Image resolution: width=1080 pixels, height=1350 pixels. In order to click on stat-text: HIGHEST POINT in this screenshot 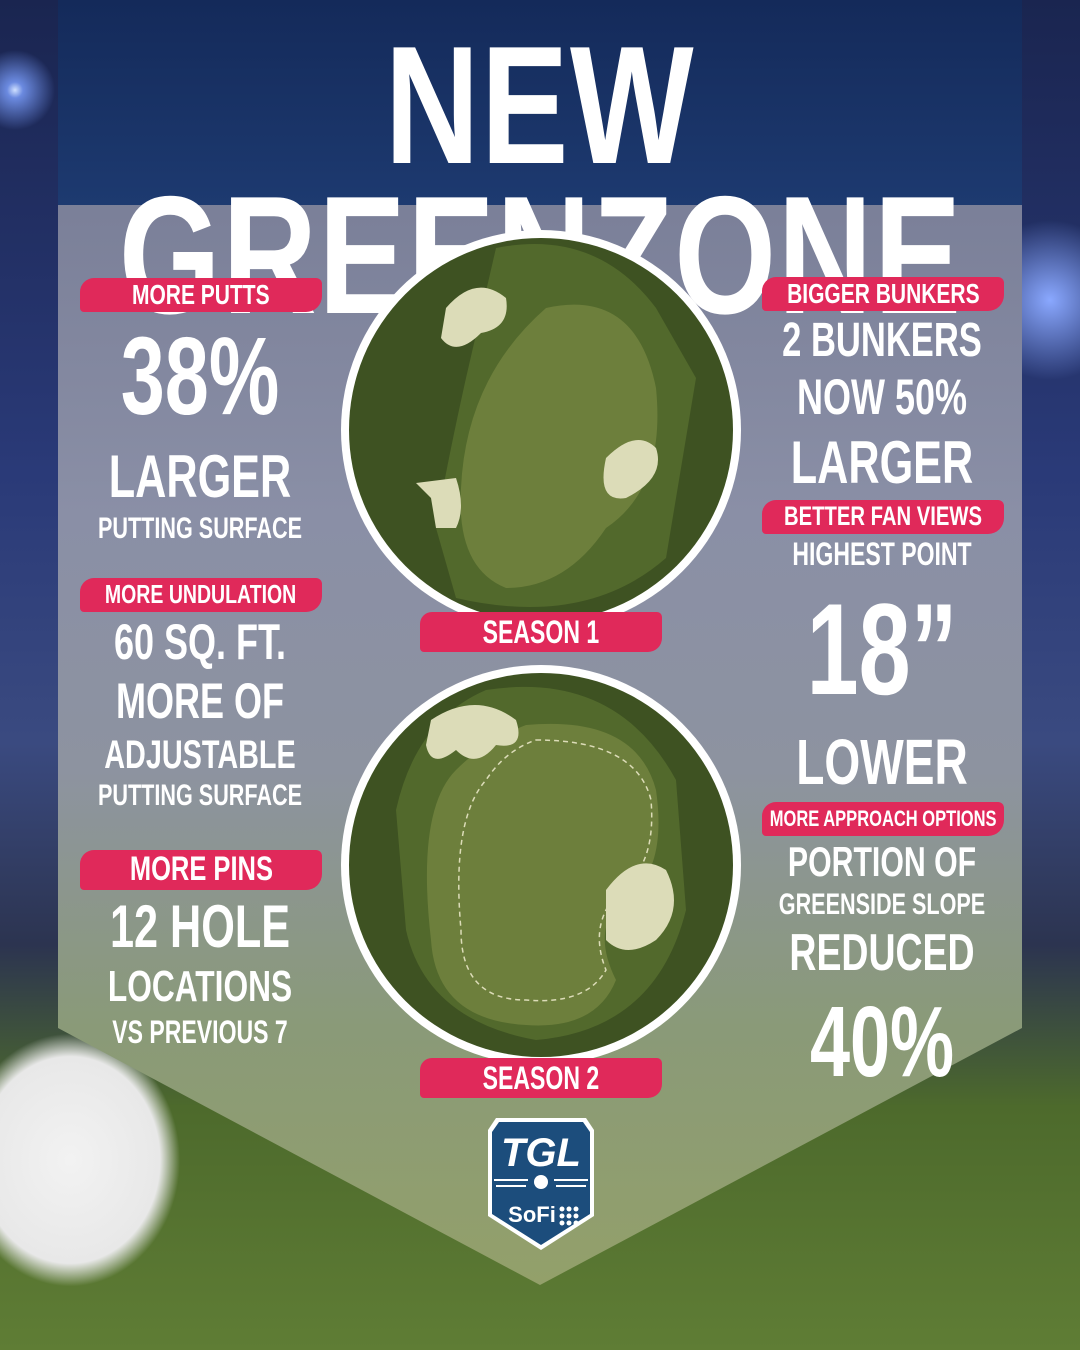, I will do `click(882, 554)`.